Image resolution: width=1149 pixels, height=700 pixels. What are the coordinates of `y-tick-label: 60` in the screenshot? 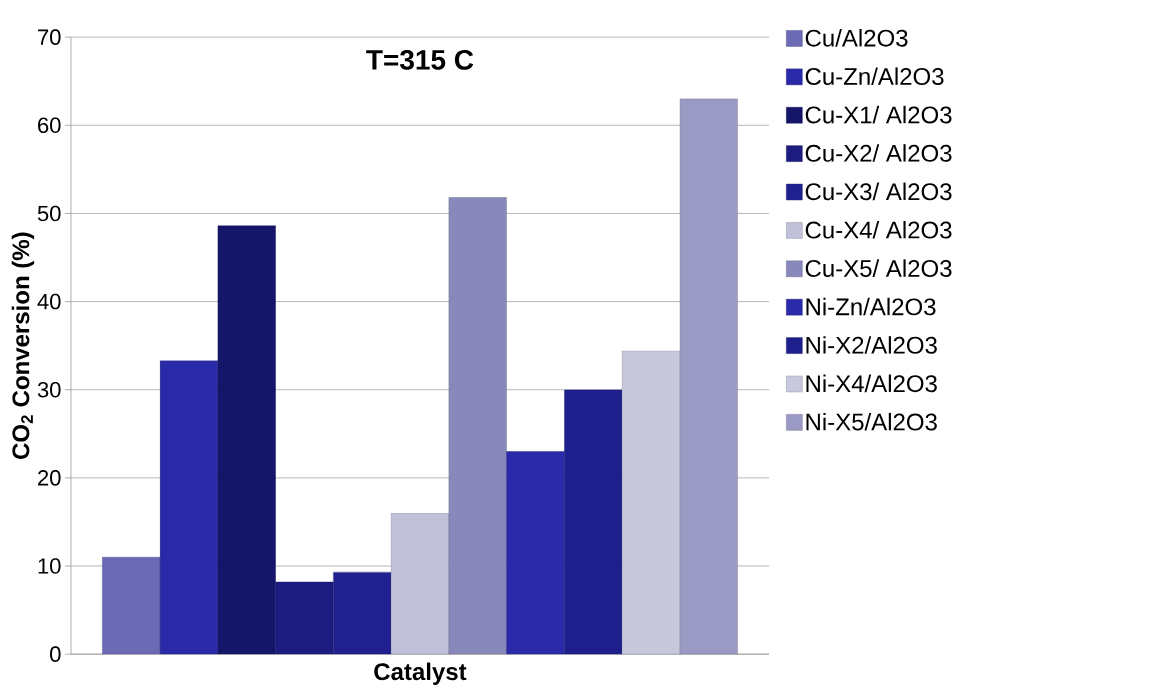 It's located at (49, 125).